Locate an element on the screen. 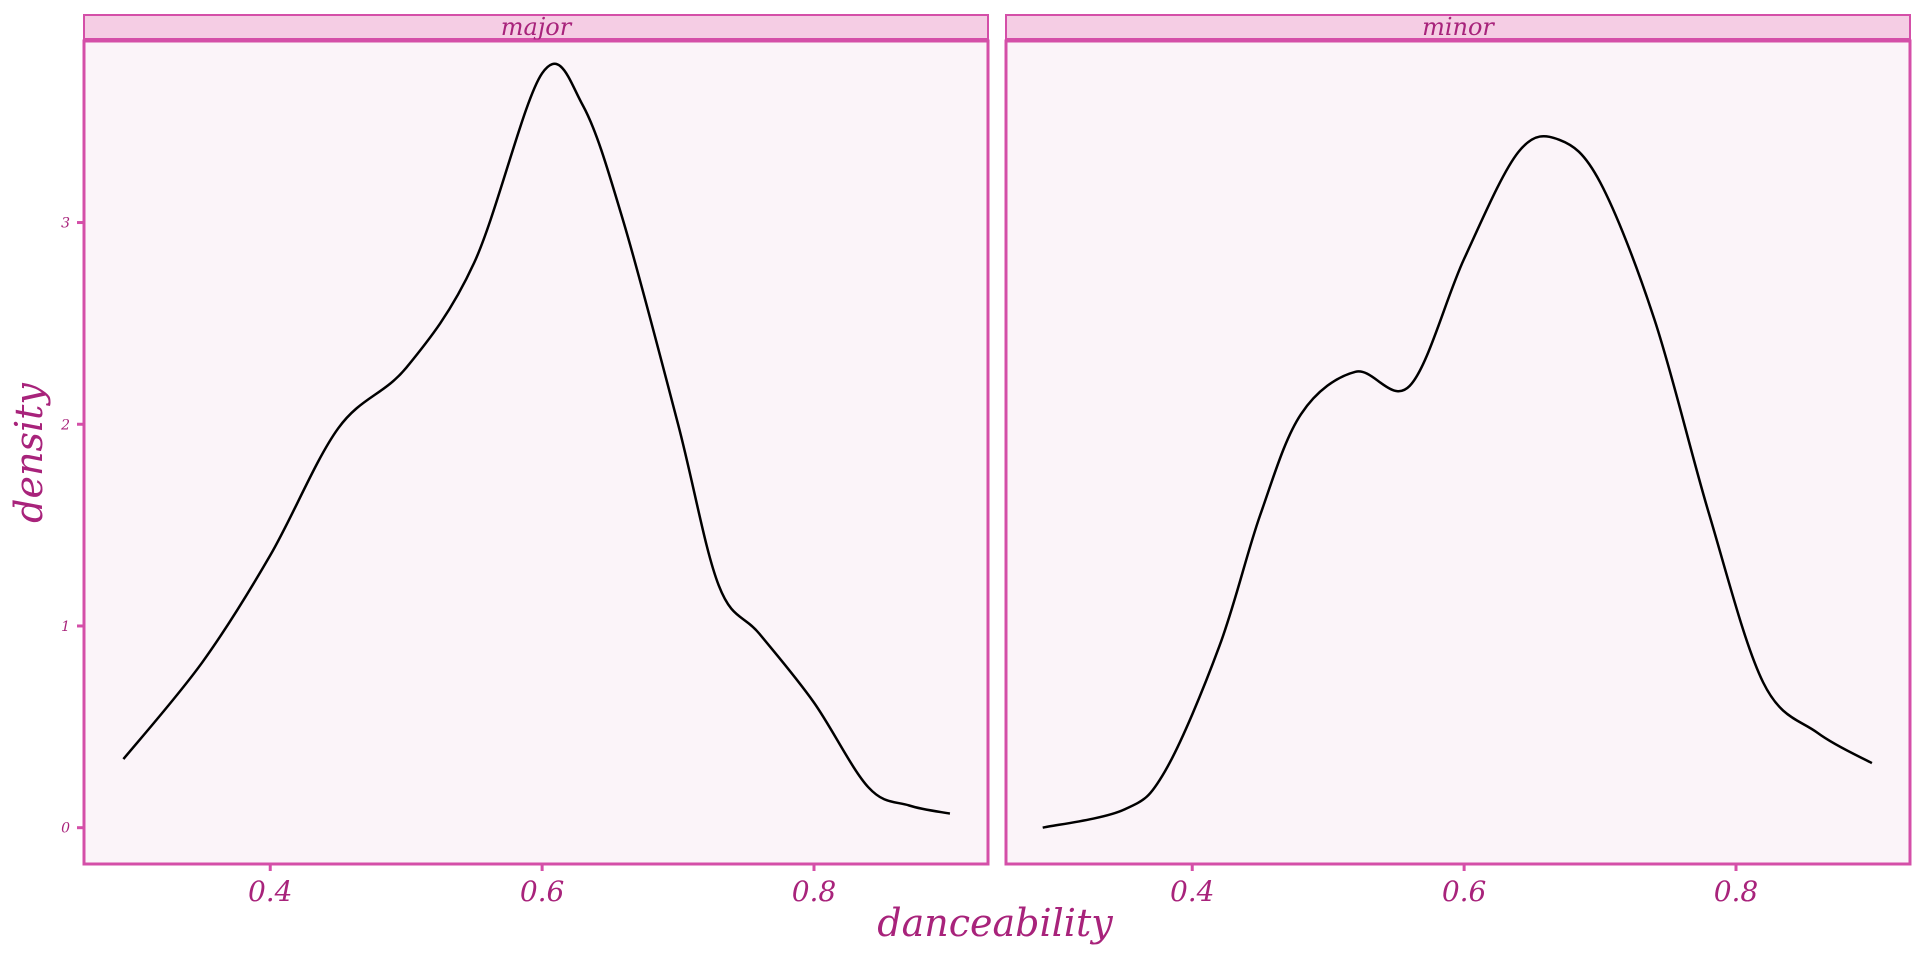  y-axis-title: density is located at coordinates (29, 453).